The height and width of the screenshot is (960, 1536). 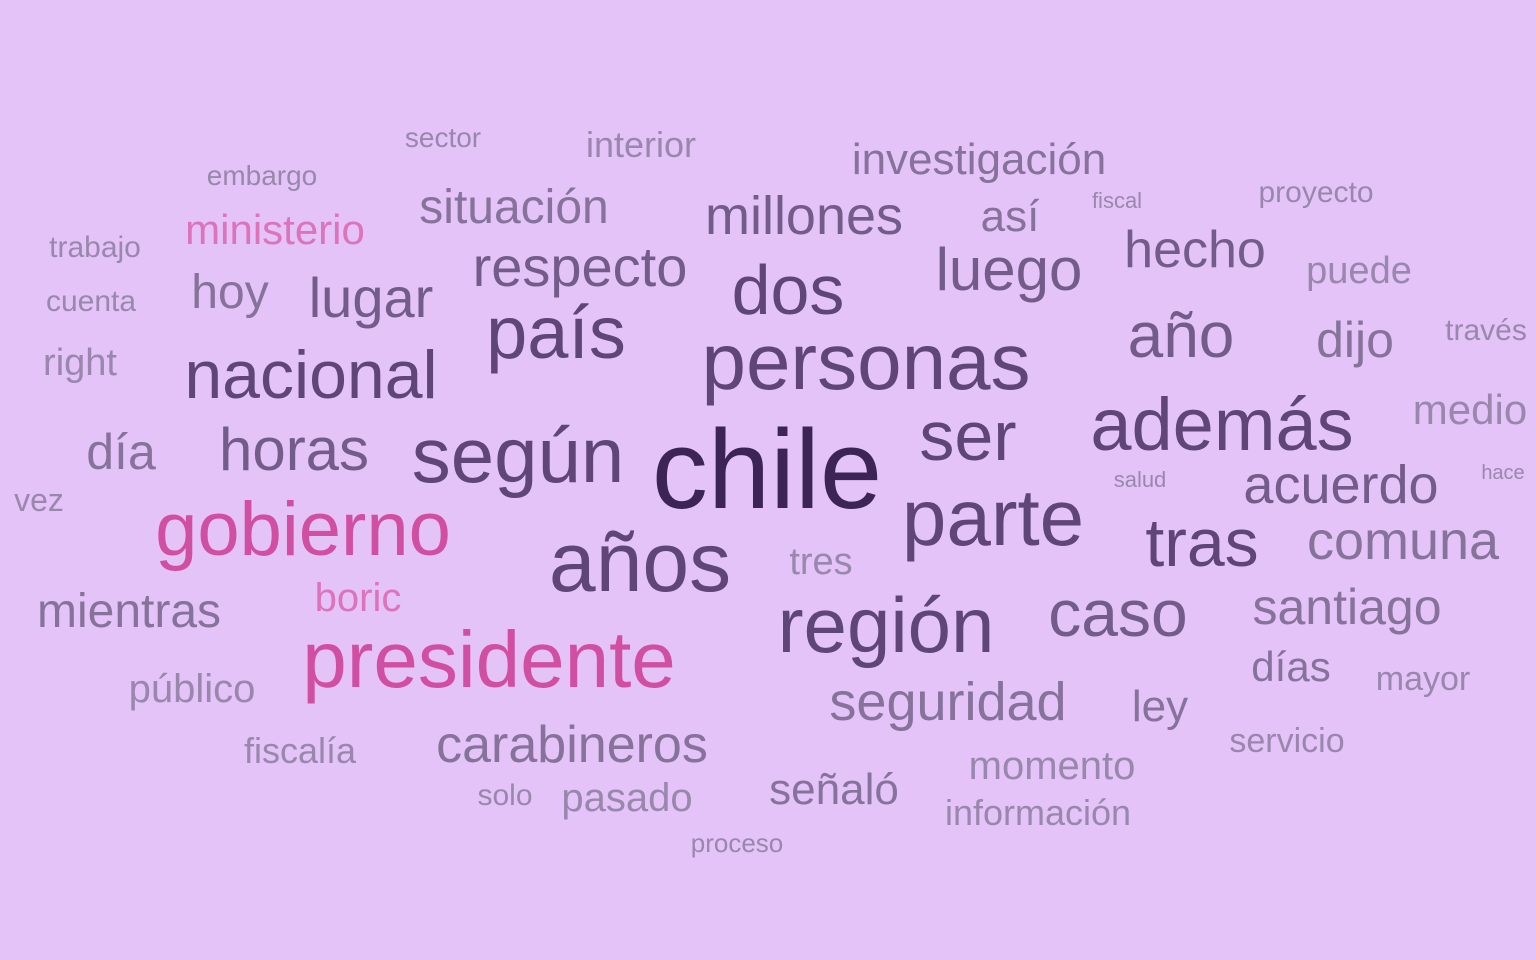 I want to click on word-right: right, so click(x=80, y=363).